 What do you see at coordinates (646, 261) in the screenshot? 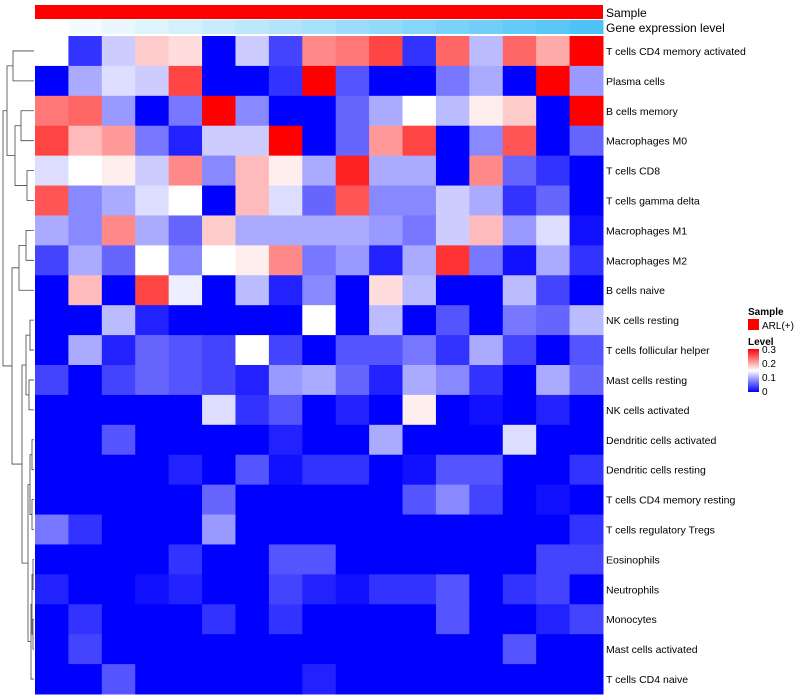
I see `row-label: Macrophages M2` at bounding box center [646, 261].